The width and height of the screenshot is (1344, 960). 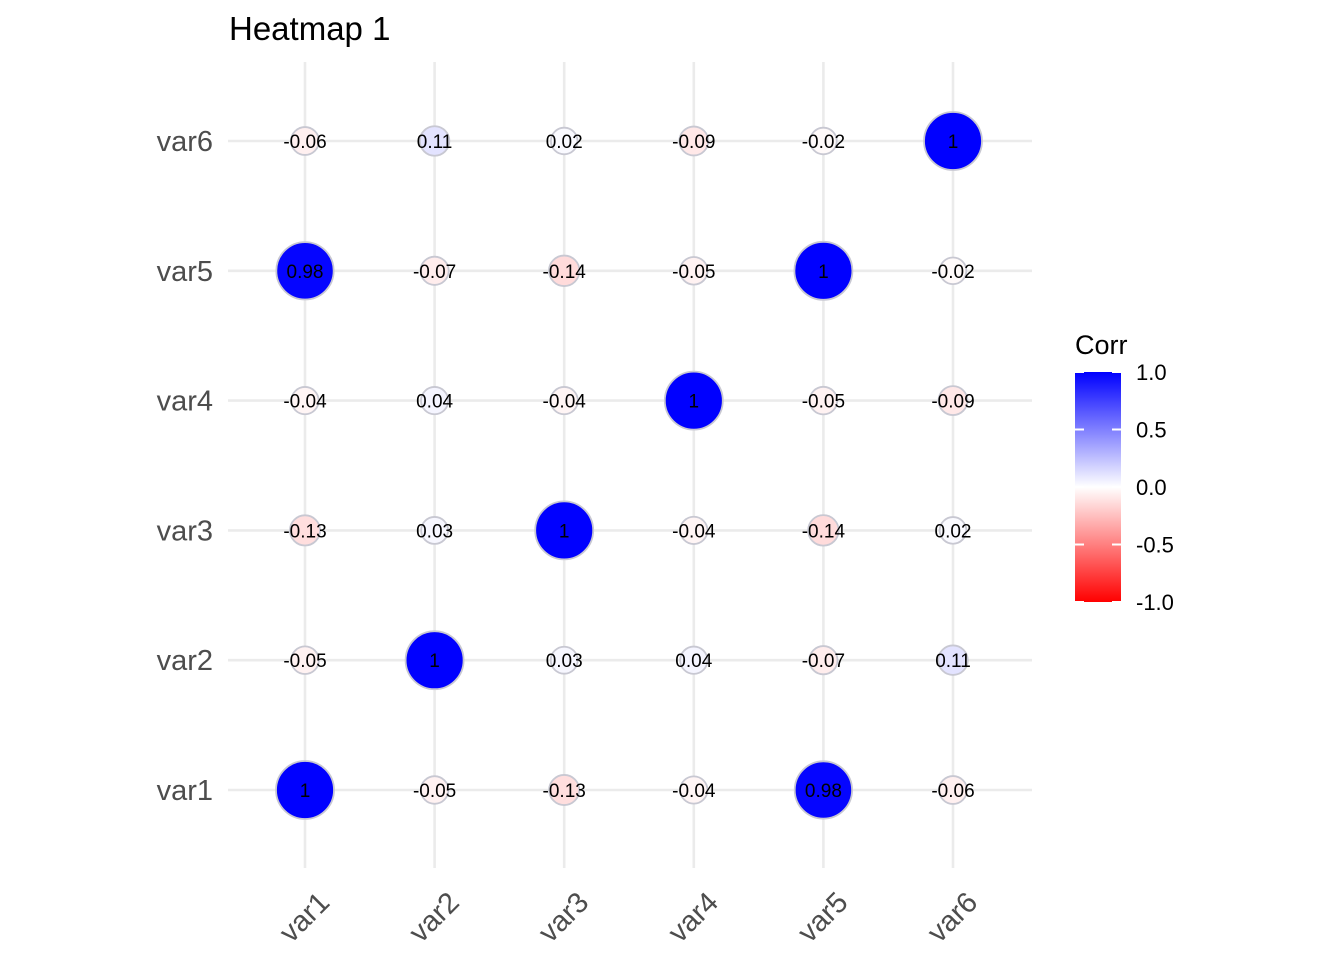 I want to click on bubble-var5-var6, so click(x=823, y=141).